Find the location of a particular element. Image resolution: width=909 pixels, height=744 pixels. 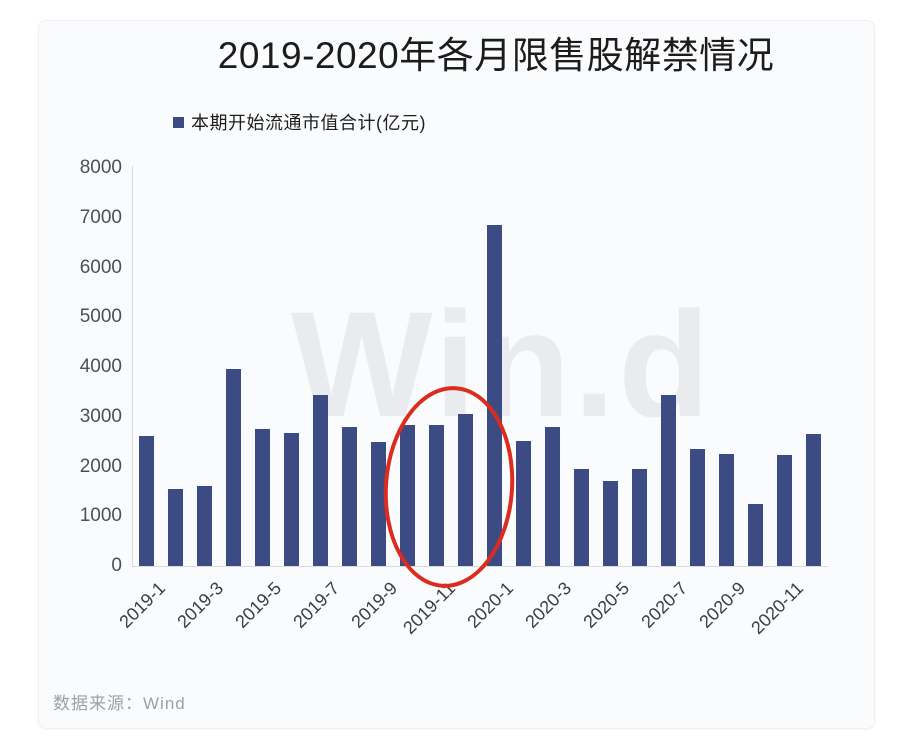

y-axis-tick-label: 3000 is located at coordinates (100, 416).